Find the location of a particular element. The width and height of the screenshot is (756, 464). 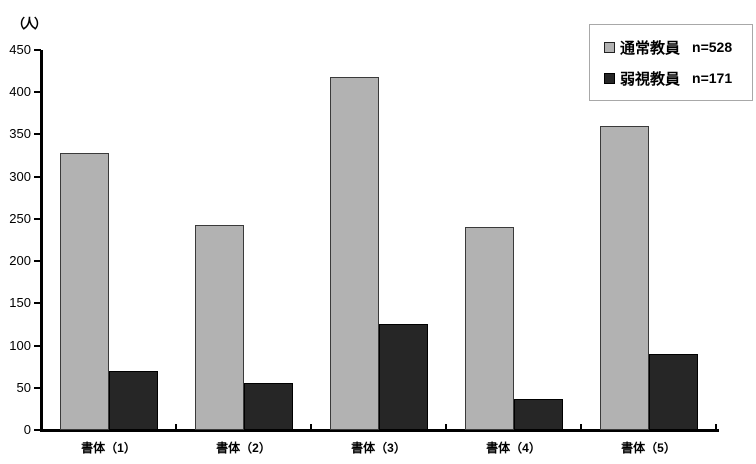

legend-n-count: n=528 is located at coordinates (712, 47).